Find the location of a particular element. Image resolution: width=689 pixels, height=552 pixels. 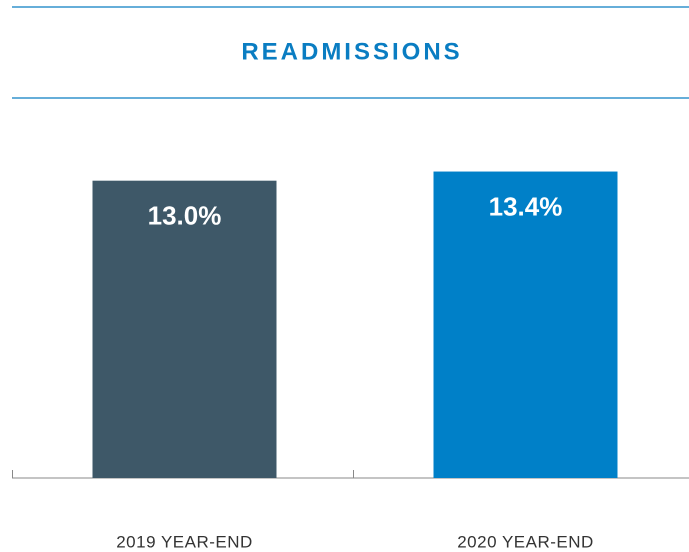

chart-title: READMISSIONS is located at coordinates (351, 51).